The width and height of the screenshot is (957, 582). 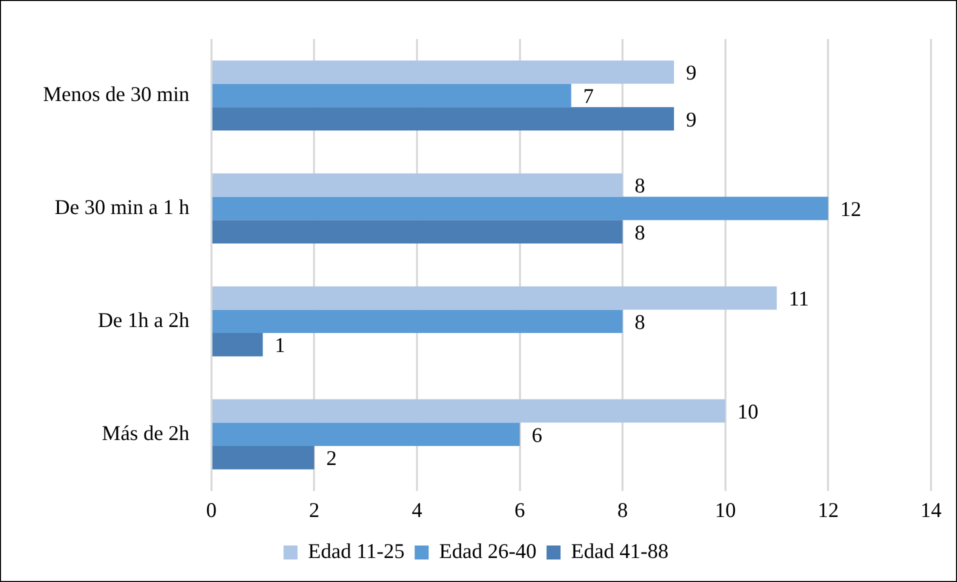 What do you see at coordinates (144, 320) in the screenshot?
I see `y-tick-label: De 1h a 2h` at bounding box center [144, 320].